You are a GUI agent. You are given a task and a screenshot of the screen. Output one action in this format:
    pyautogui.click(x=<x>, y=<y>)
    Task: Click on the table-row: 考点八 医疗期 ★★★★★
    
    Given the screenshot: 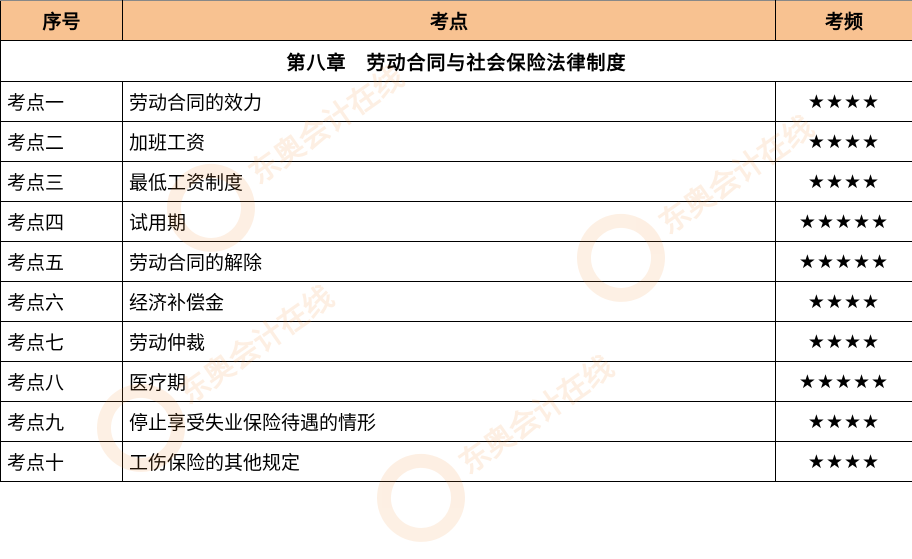 What is the action you would take?
    pyautogui.click(x=456, y=382)
    